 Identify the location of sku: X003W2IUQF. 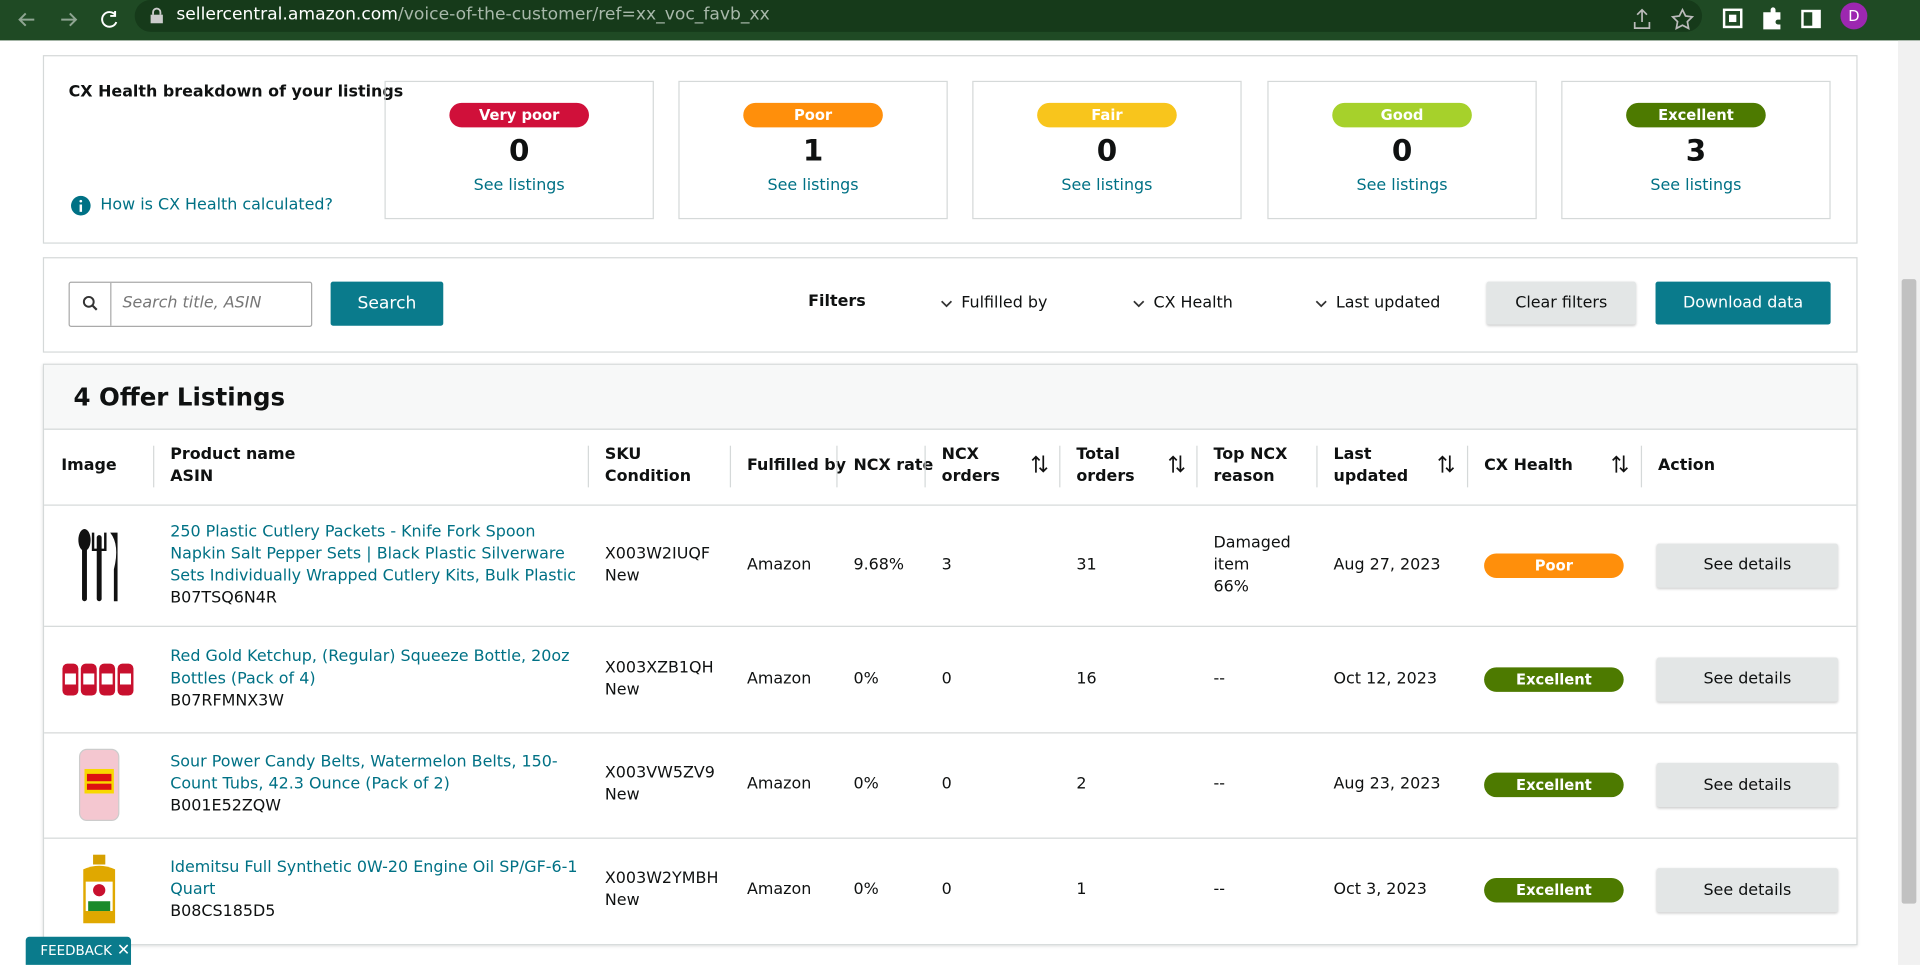
(657, 553).